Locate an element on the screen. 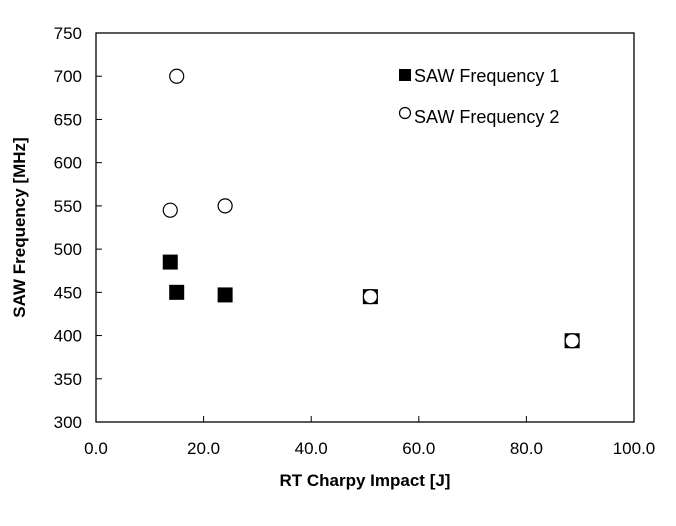 The height and width of the screenshot is (526, 676). y-tick-label: 500 is located at coordinates (68, 249).